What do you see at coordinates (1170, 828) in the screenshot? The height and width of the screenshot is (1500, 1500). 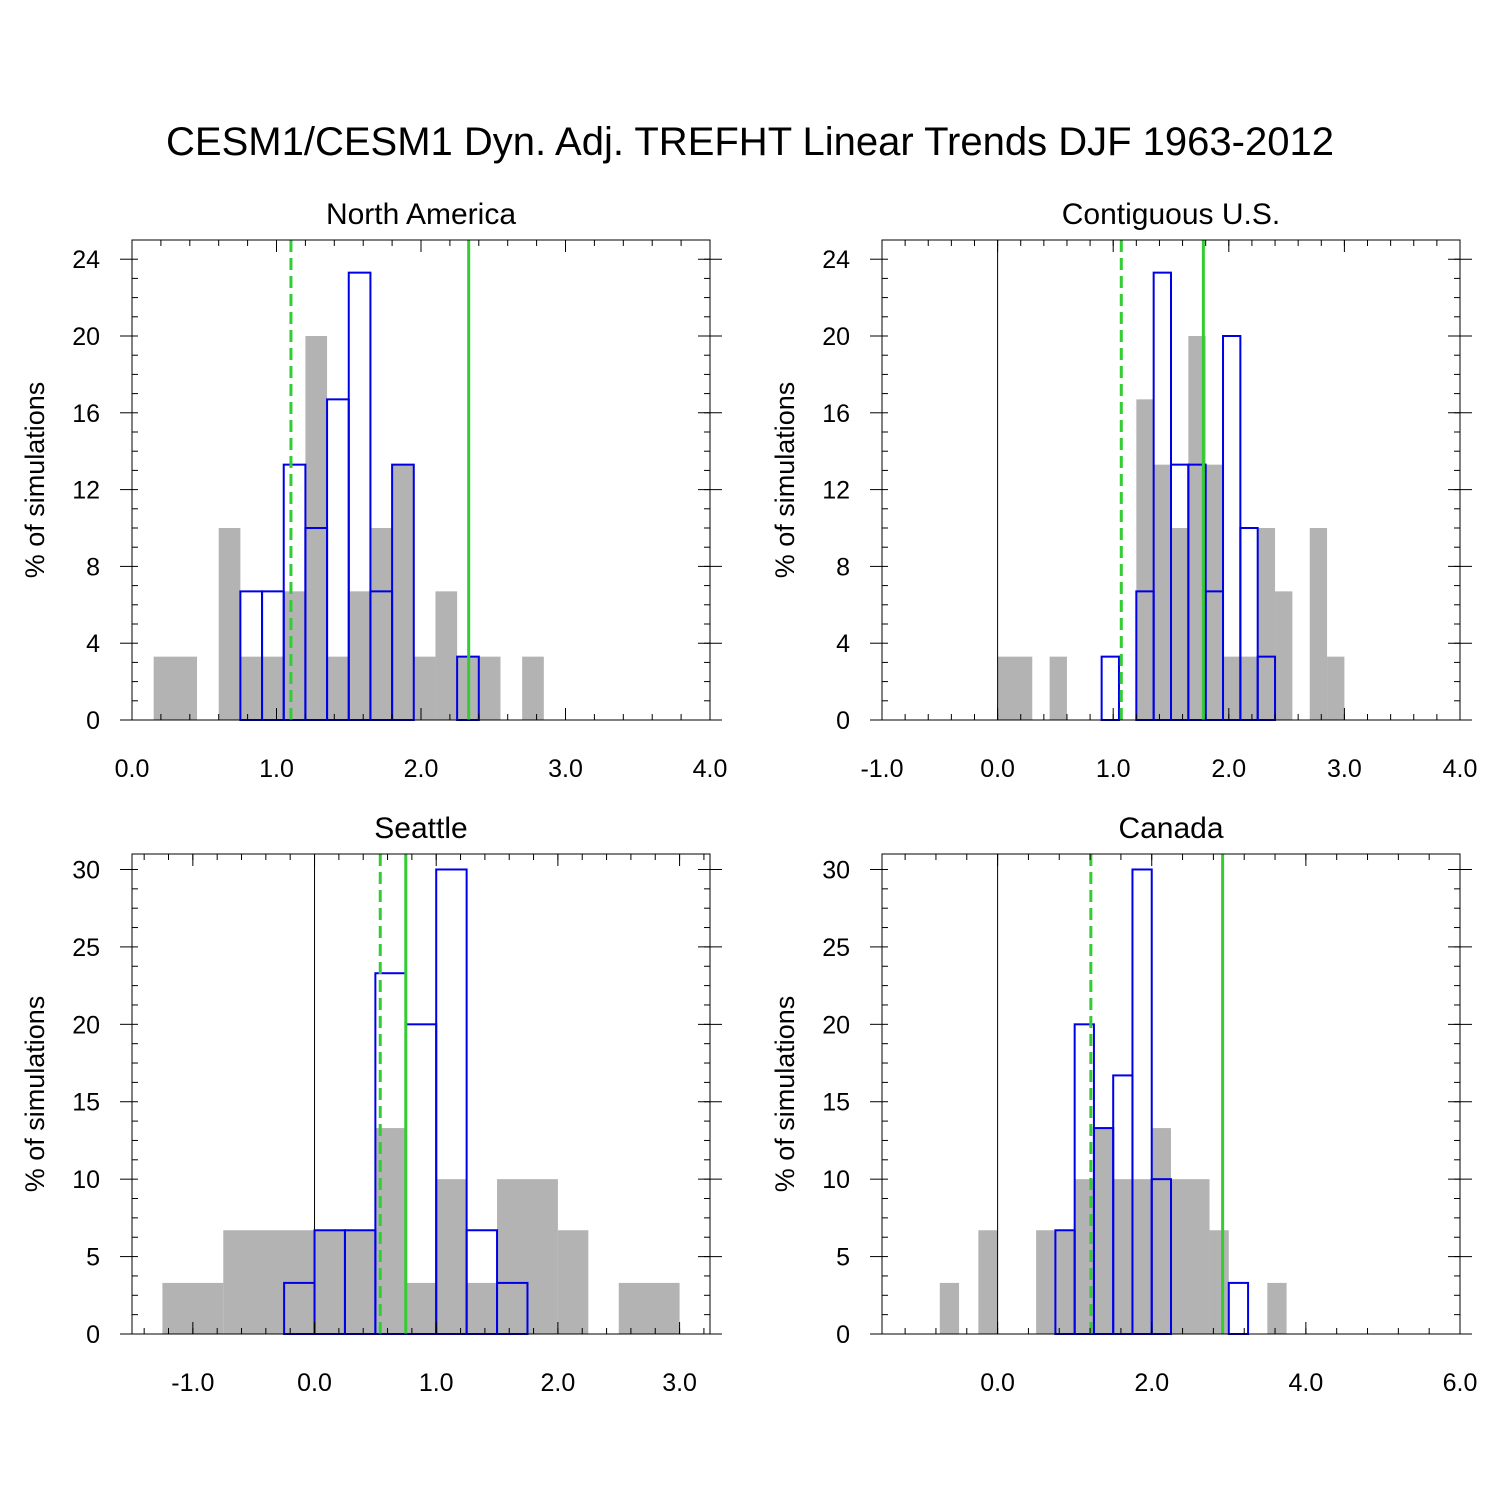 I see `panel-title: Canada` at bounding box center [1170, 828].